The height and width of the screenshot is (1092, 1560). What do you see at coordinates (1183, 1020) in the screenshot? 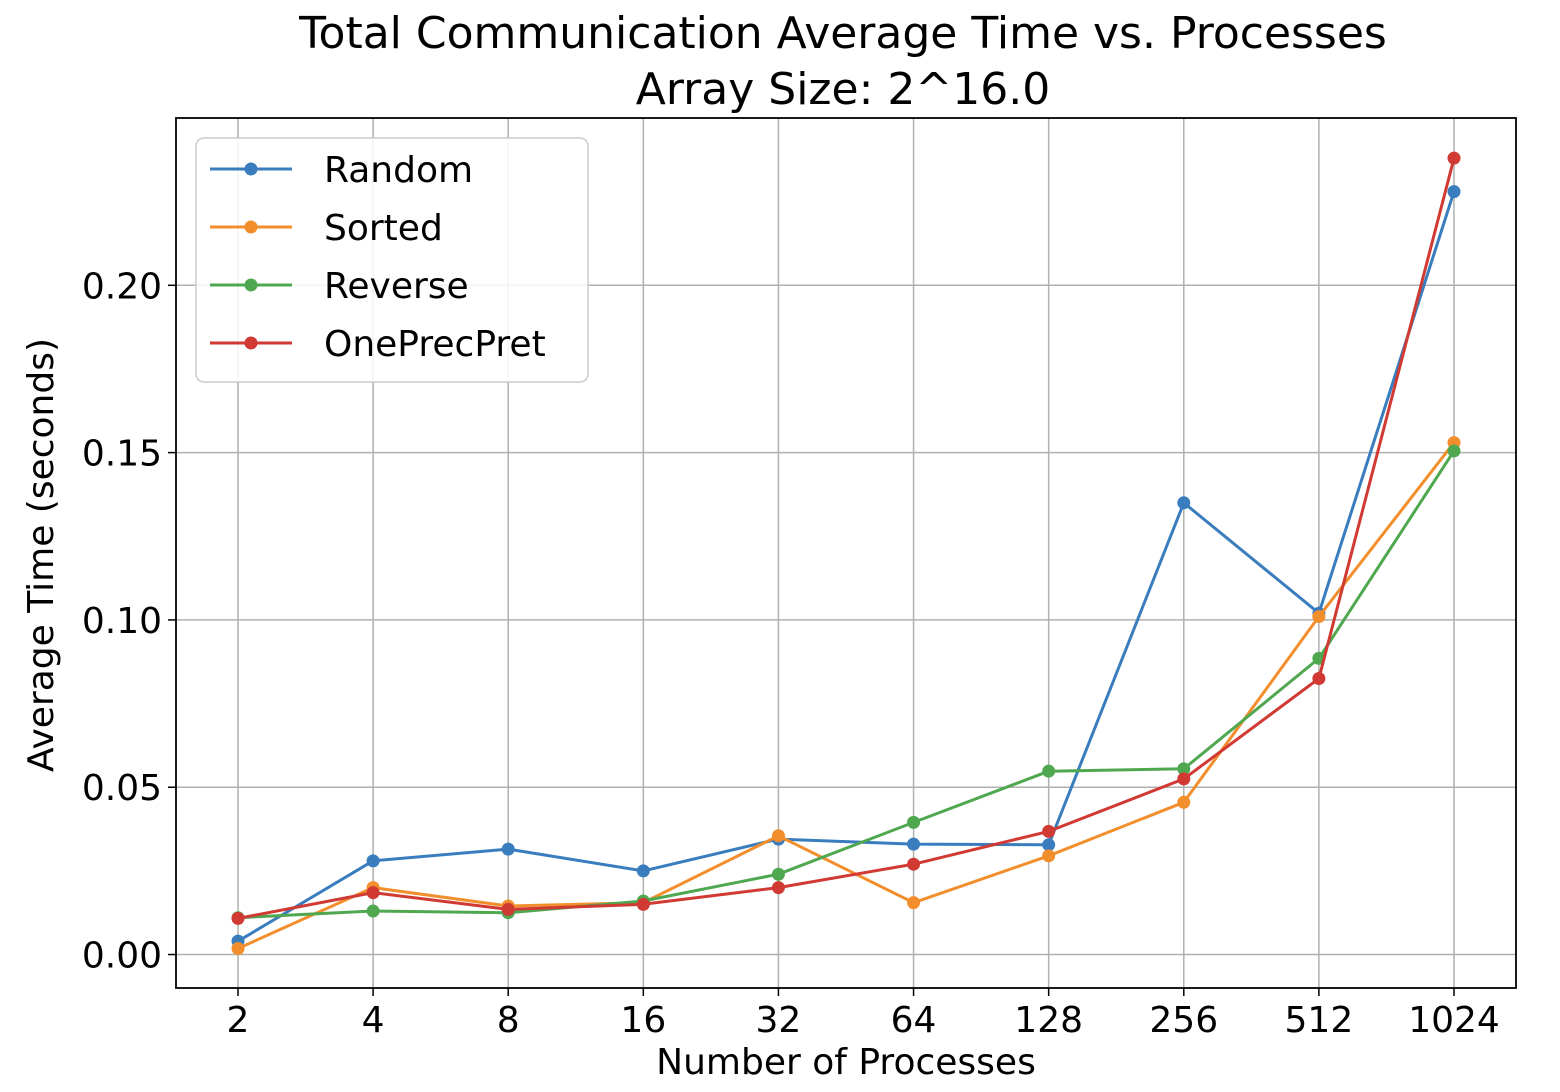
I see `x-tick-label: 256` at bounding box center [1183, 1020].